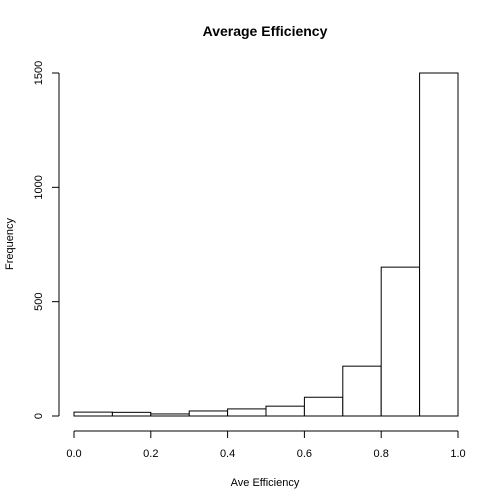  I want to click on y-tick-label: 0, so click(39, 416).